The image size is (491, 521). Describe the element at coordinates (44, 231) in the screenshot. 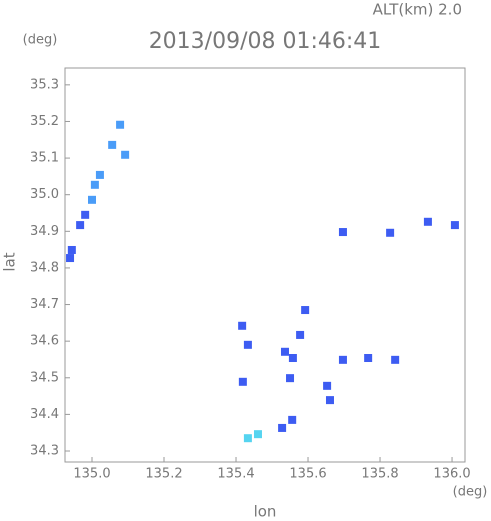

I see `y-tick-label: 34.9` at that location.